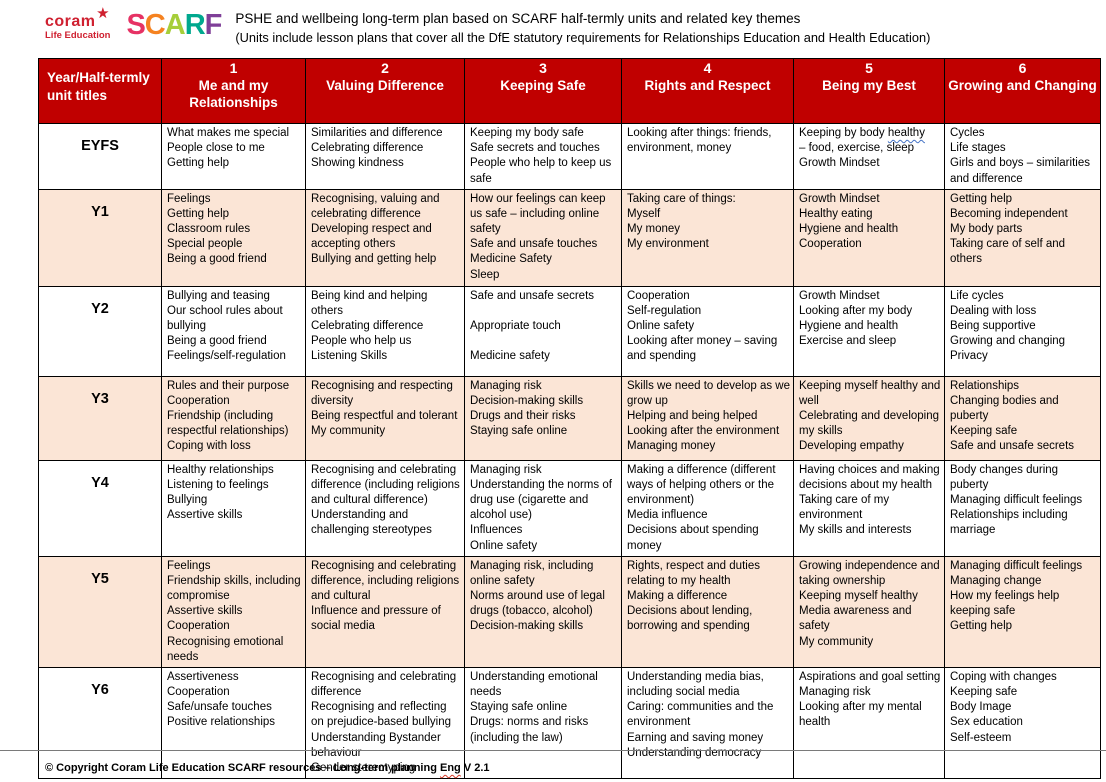  I want to click on scarf-letter-4: F, so click(213, 25).